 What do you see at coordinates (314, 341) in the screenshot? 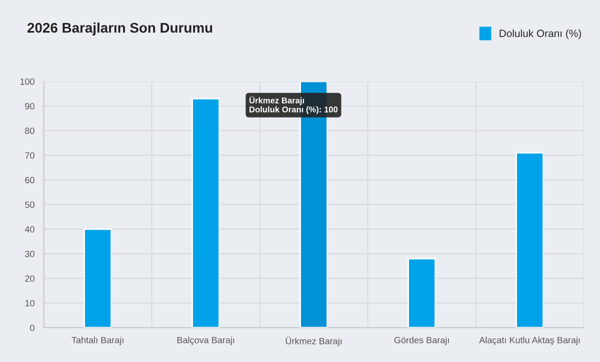
I see `x-tick-label: Ürkmez Barajı` at bounding box center [314, 341].